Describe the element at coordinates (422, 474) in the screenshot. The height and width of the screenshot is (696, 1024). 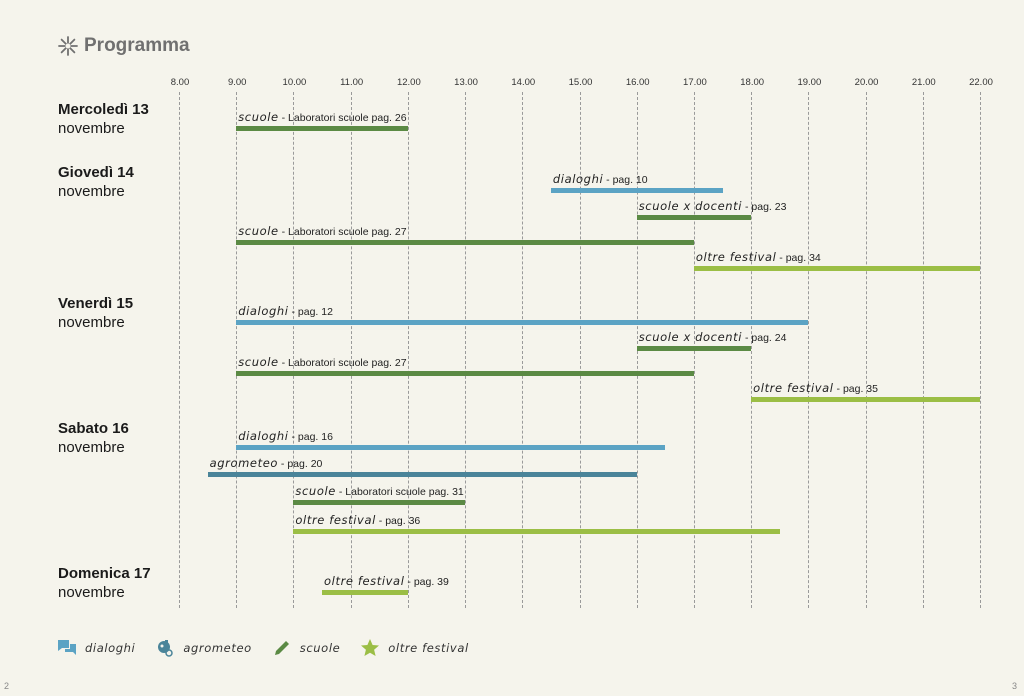
I see `event-bar-agrometeo` at that location.